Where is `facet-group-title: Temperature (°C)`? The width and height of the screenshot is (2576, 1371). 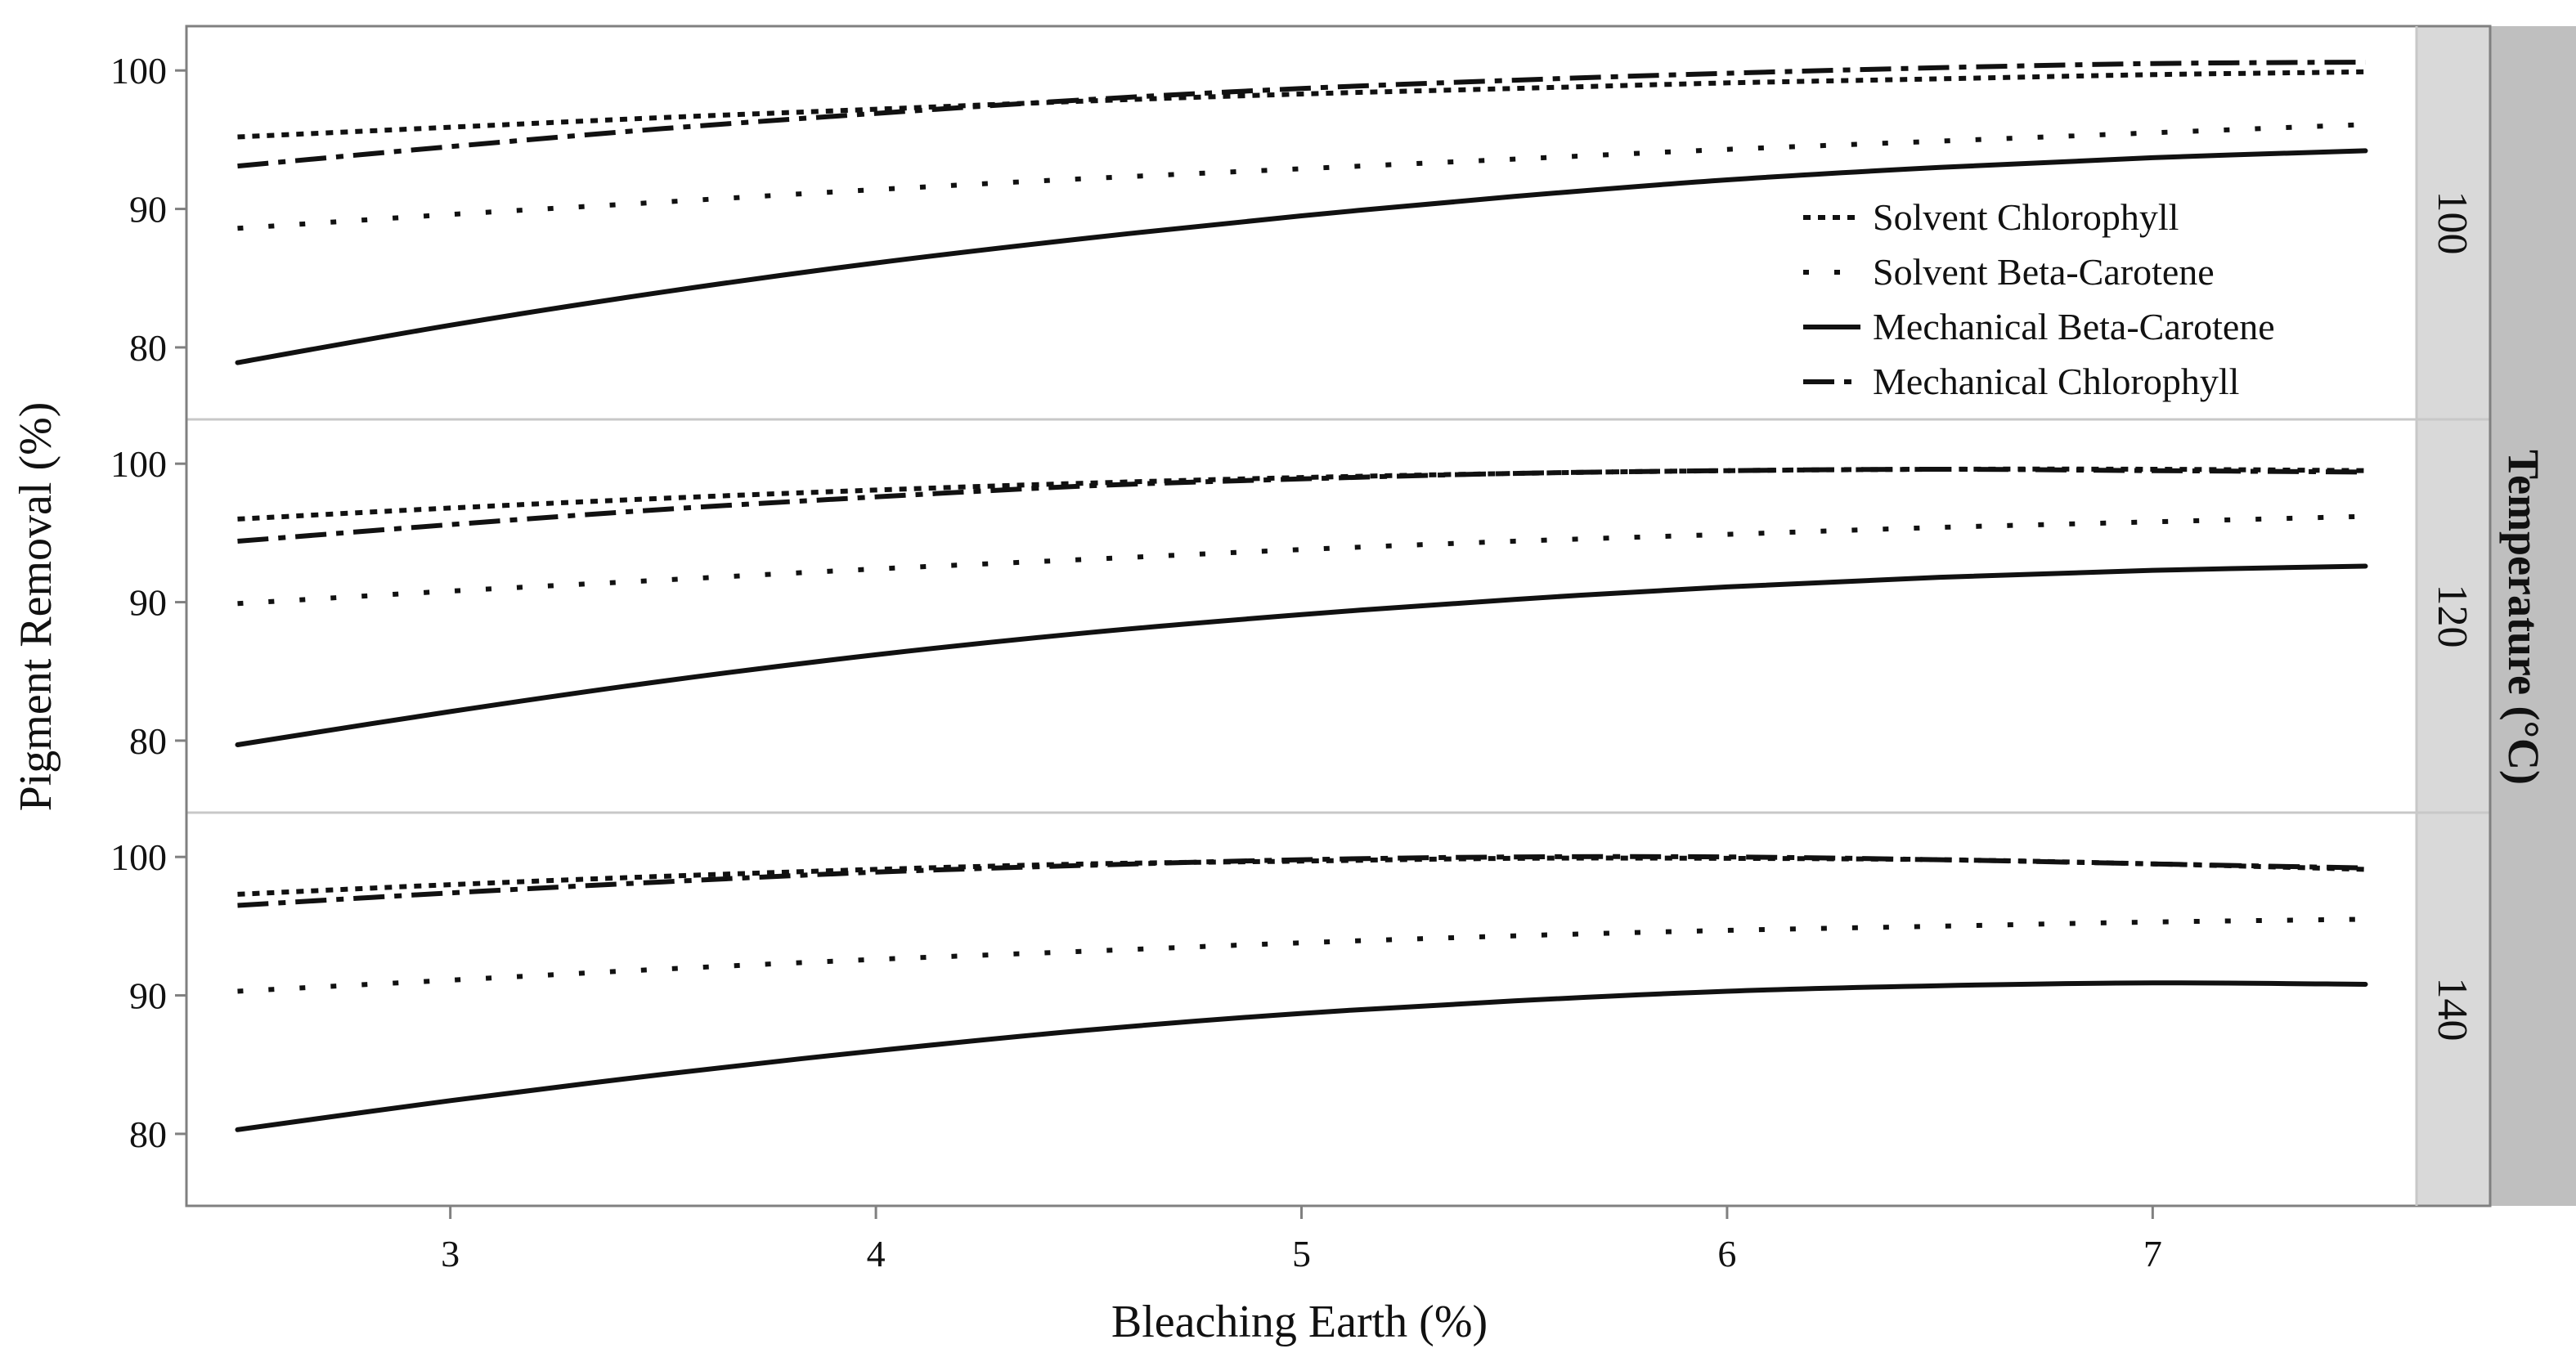
facet-group-title: Temperature (°C) is located at coordinates (2523, 617).